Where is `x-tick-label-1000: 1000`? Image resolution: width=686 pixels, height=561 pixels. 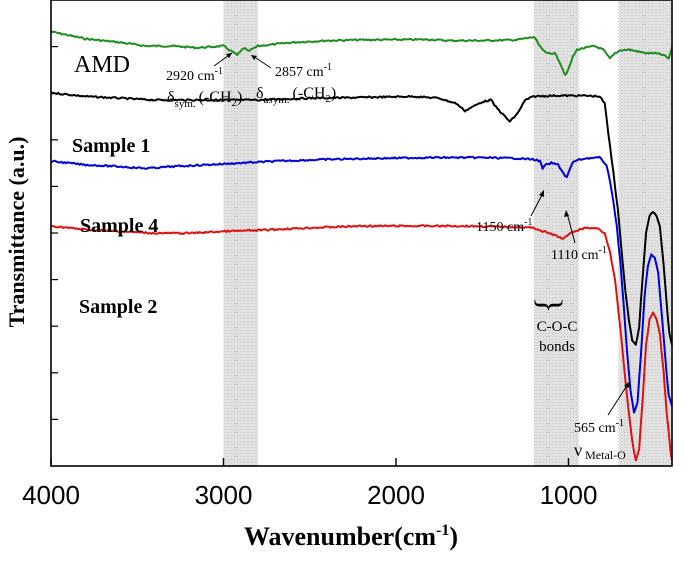
x-tick-label-1000: 1000 is located at coordinates (569, 495).